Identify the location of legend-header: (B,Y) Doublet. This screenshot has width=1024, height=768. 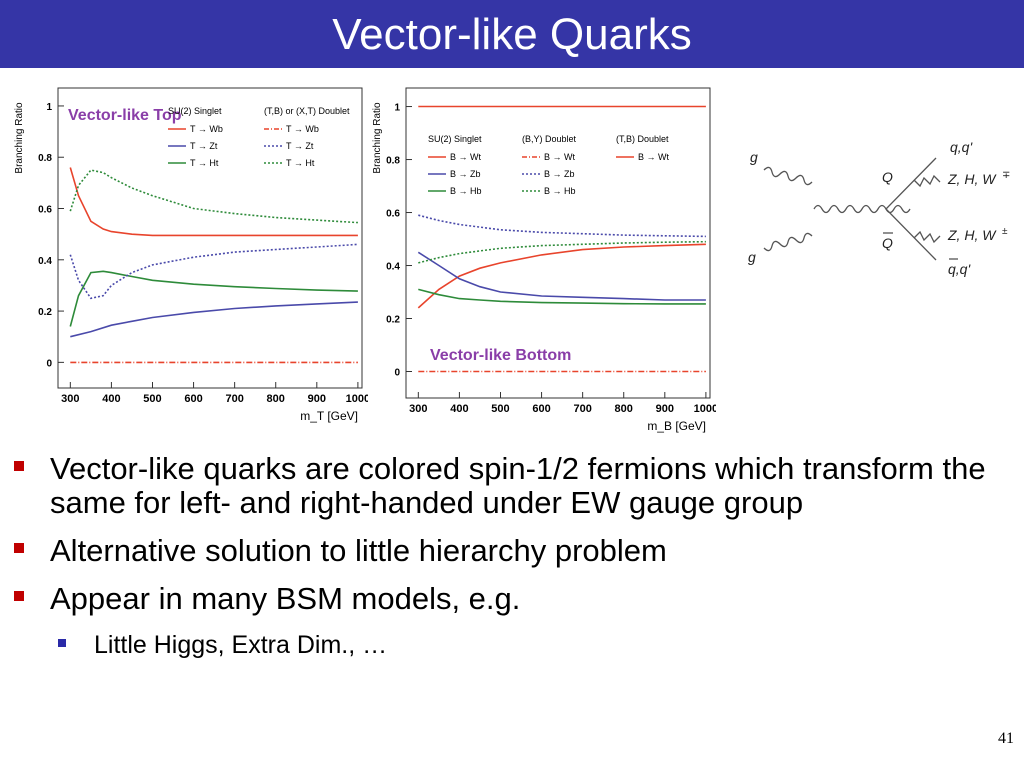
(549, 139).